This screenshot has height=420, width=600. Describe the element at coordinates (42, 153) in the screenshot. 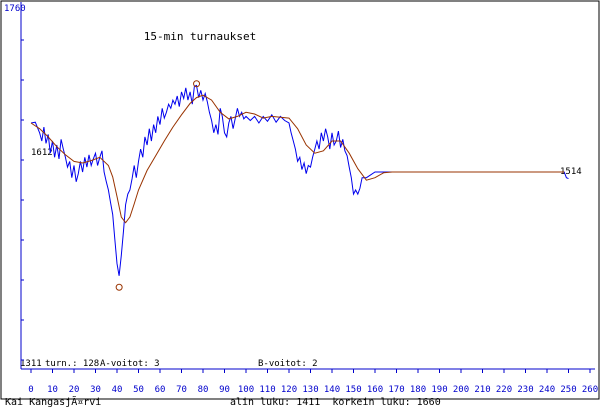

I see `start-value-label: 1612` at that location.